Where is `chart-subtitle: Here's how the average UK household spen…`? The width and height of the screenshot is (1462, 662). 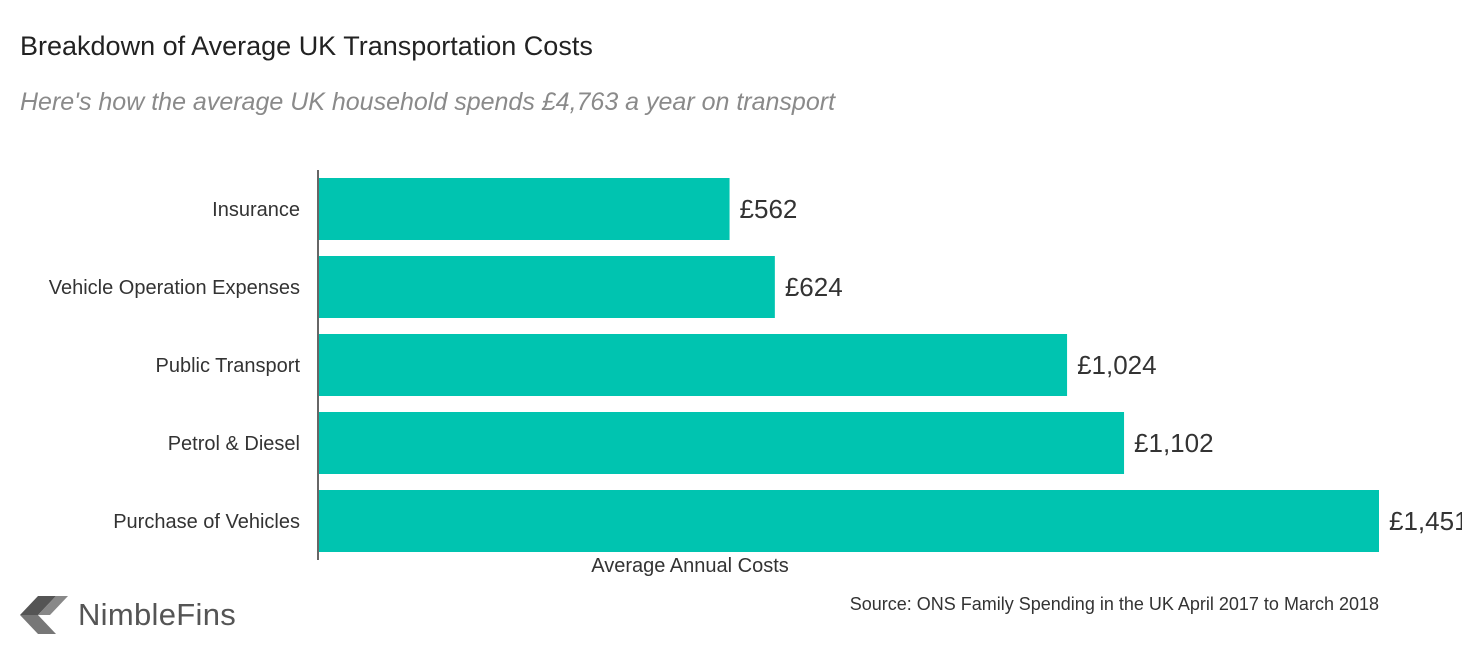 chart-subtitle: Here's how the average UK household spen… is located at coordinates (428, 102).